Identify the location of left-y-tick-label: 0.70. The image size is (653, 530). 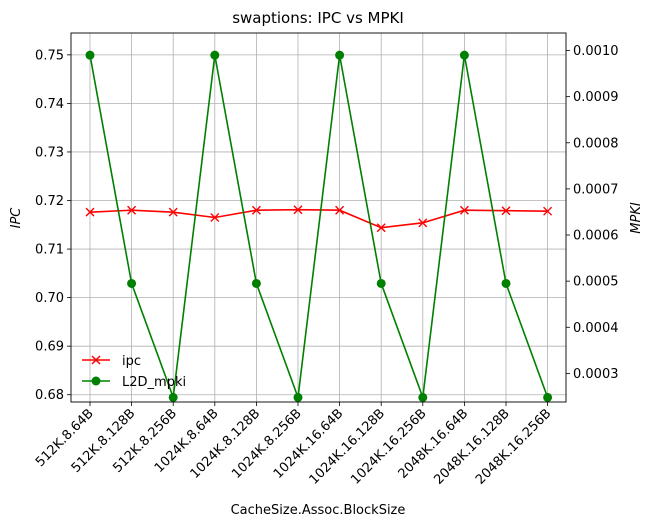
(49, 298).